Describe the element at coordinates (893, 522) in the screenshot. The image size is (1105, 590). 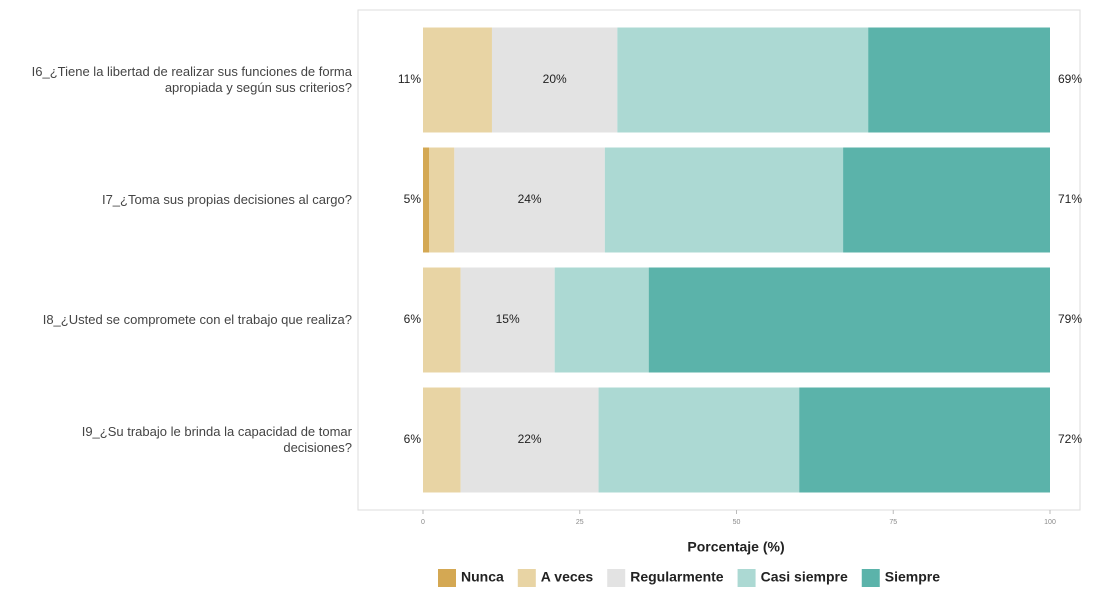
I see `x-tick-label: 75` at that location.